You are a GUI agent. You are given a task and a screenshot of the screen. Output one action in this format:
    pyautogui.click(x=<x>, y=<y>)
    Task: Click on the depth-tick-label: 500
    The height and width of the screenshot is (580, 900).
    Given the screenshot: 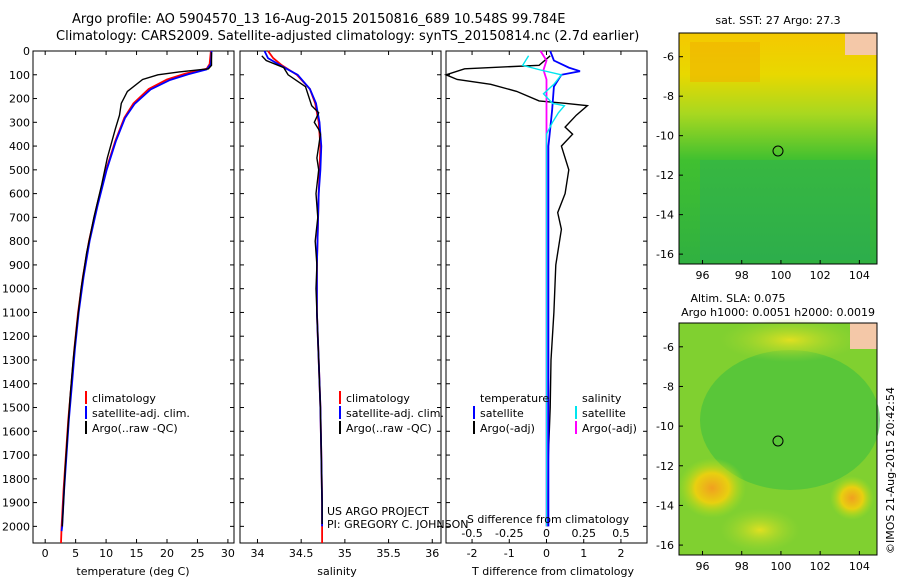 What is the action you would take?
    pyautogui.click(x=19, y=170)
    